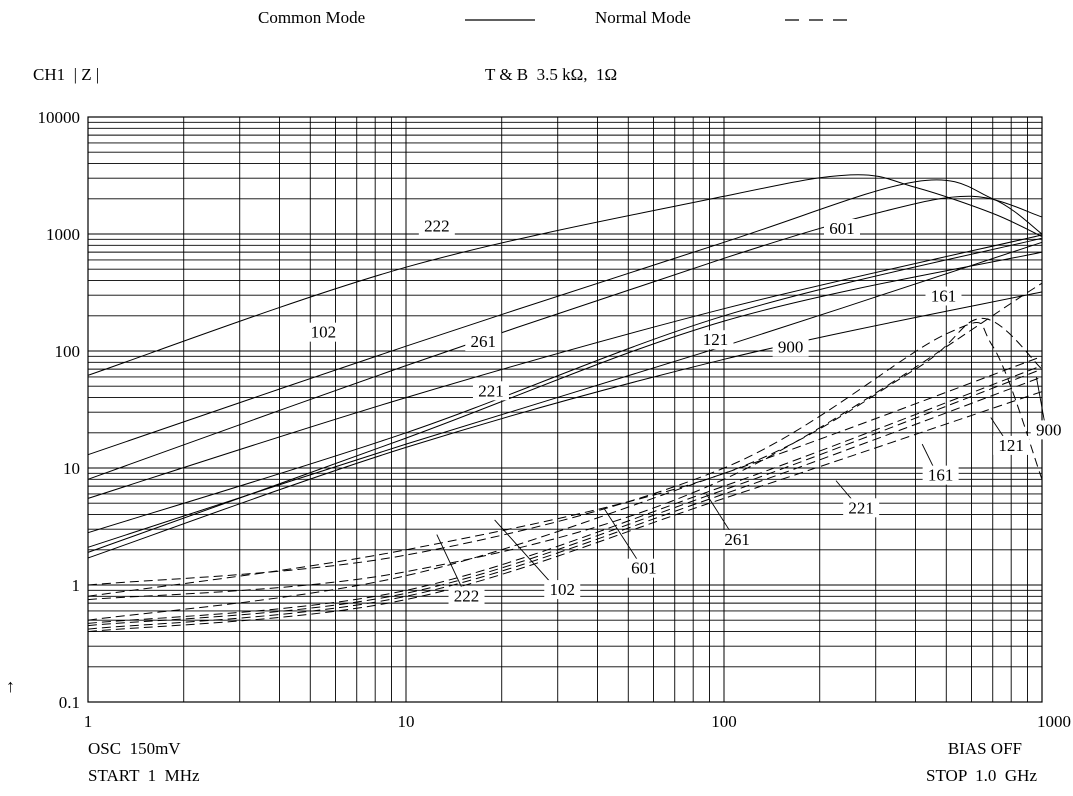  What do you see at coordinates (643, 17) in the screenshot?
I see `legend-normal-label: Normal Mode` at bounding box center [643, 17].